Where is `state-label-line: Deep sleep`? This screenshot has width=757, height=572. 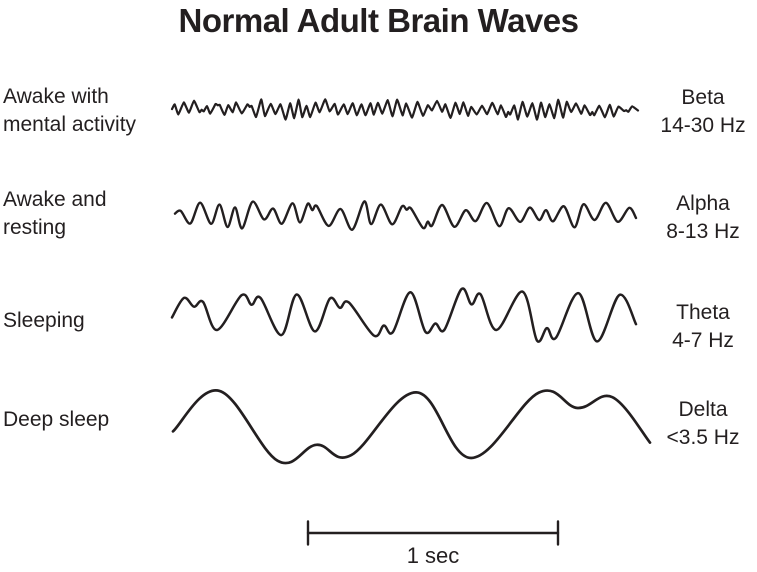
state-label-line: Deep sleep is located at coordinates (56, 419).